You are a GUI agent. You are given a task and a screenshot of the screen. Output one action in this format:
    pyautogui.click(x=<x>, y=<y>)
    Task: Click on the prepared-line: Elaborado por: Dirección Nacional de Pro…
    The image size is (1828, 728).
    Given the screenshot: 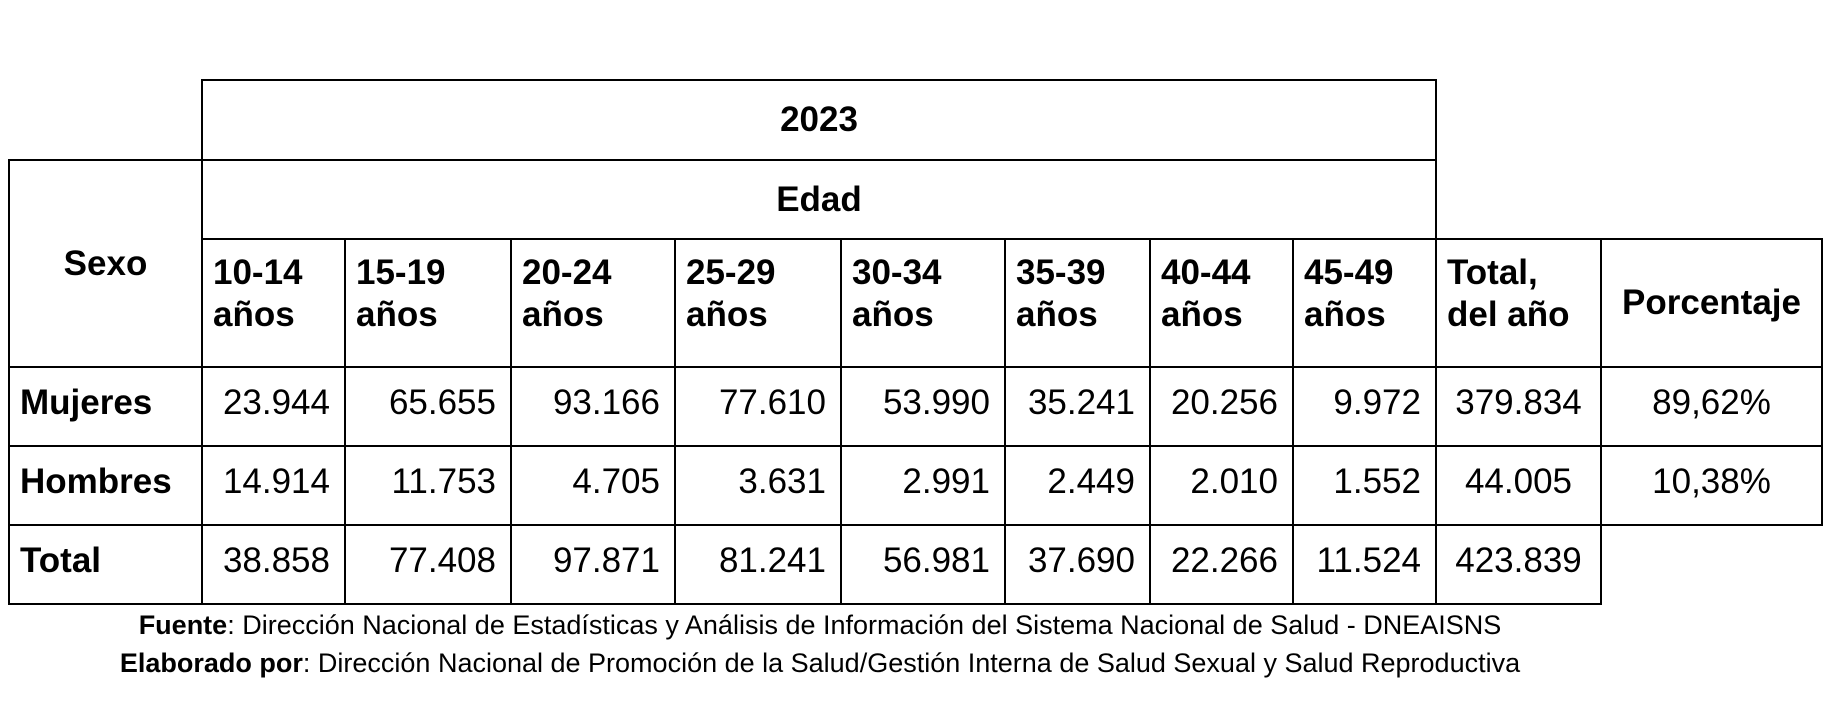 What is the action you would take?
    pyautogui.click(x=820, y=663)
    